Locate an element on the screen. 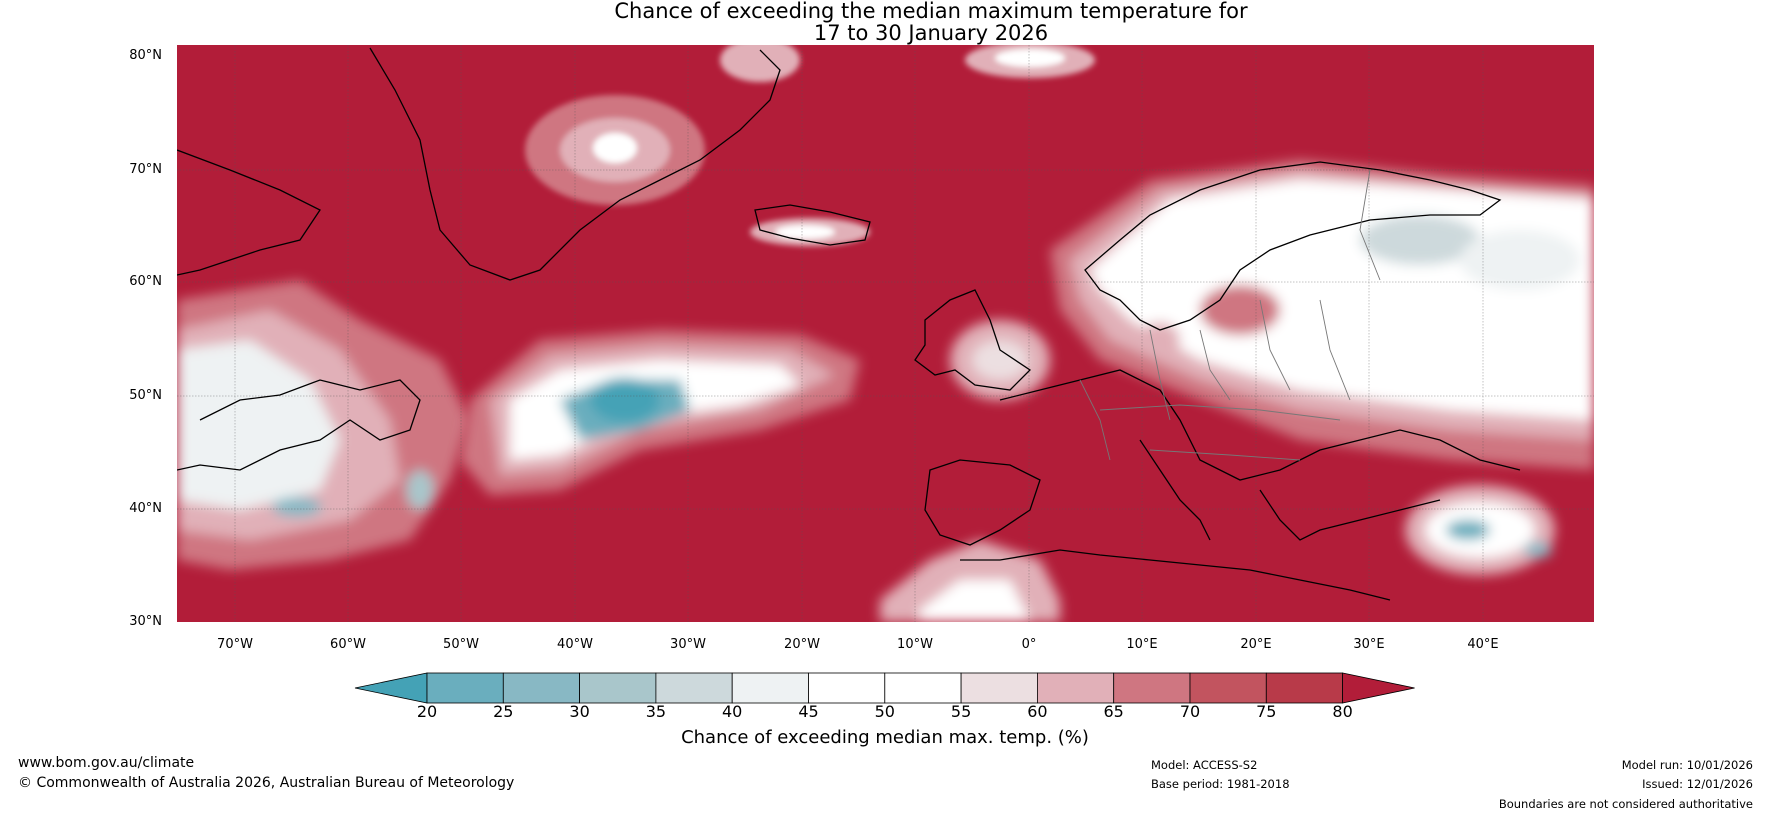 The width and height of the screenshot is (1770, 816). colorbar-tick-label: 25 is located at coordinates (503, 711).